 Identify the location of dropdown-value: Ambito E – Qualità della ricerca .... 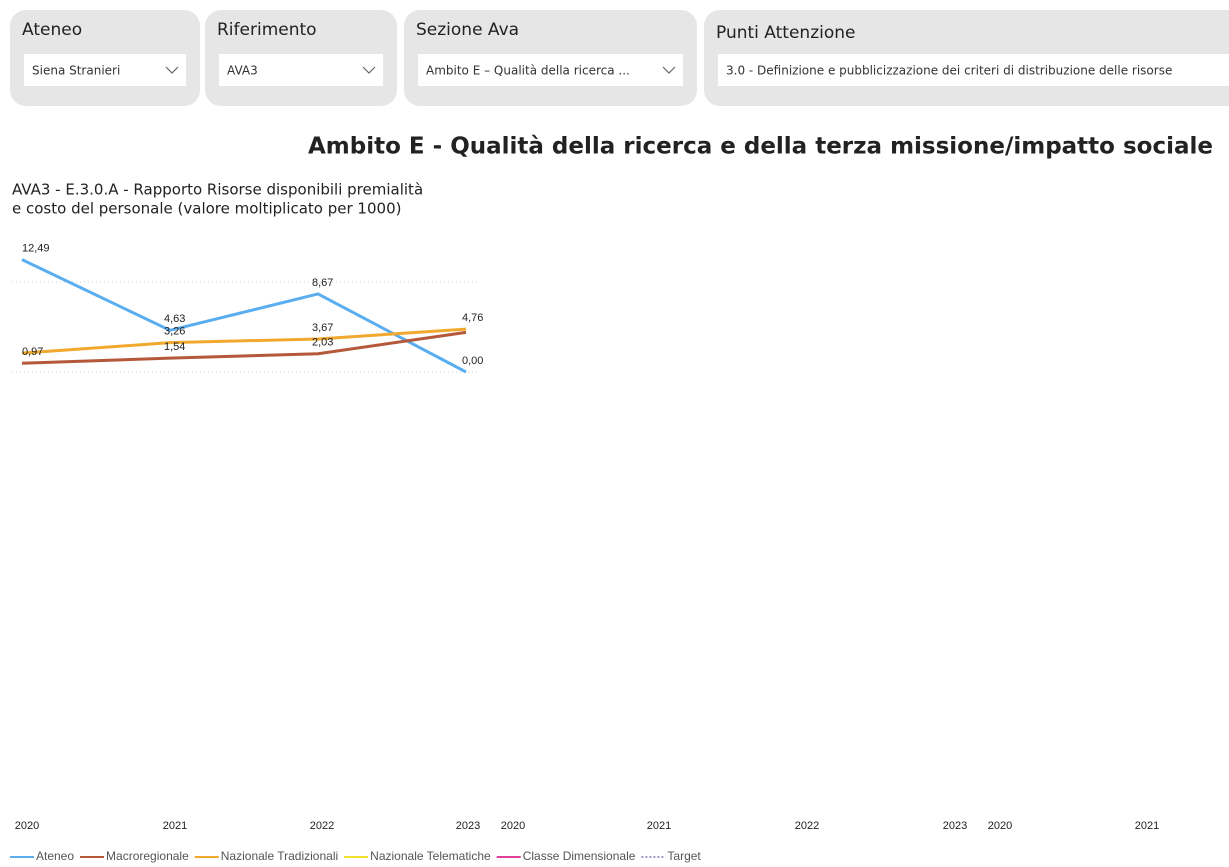
(528, 71).